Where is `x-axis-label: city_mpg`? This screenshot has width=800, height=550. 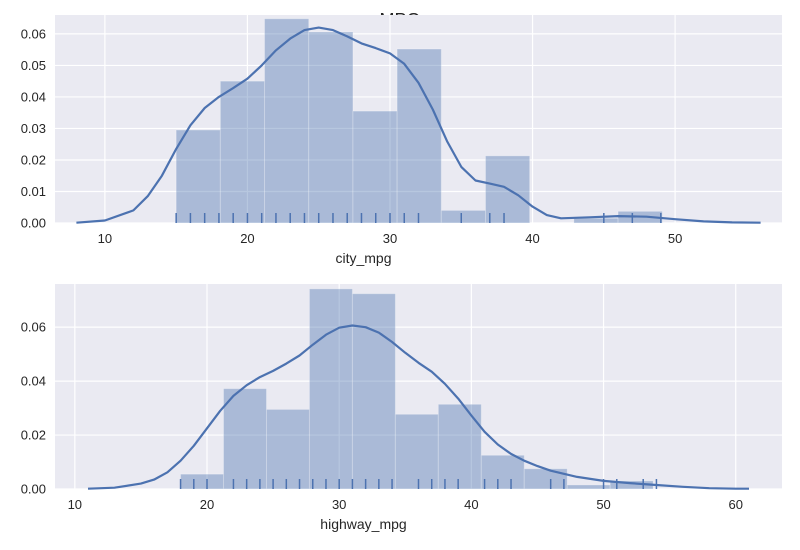 x-axis-label: city_mpg is located at coordinates (363, 258).